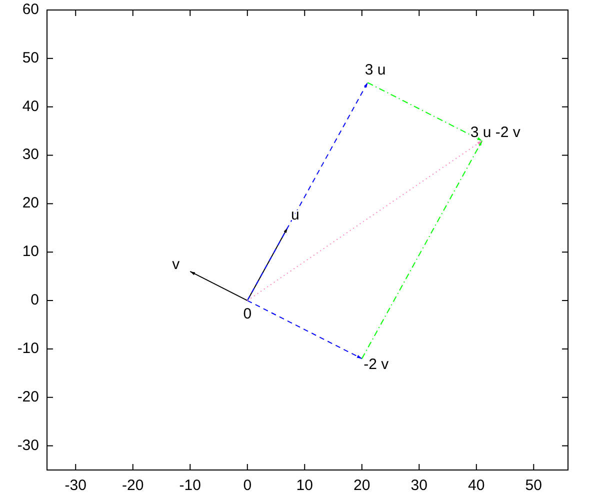 This screenshot has width=600, height=500. What do you see at coordinates (30, 251) in the screenshot?
I see `y-tick-label: 10` at bounding box center [30, 251].